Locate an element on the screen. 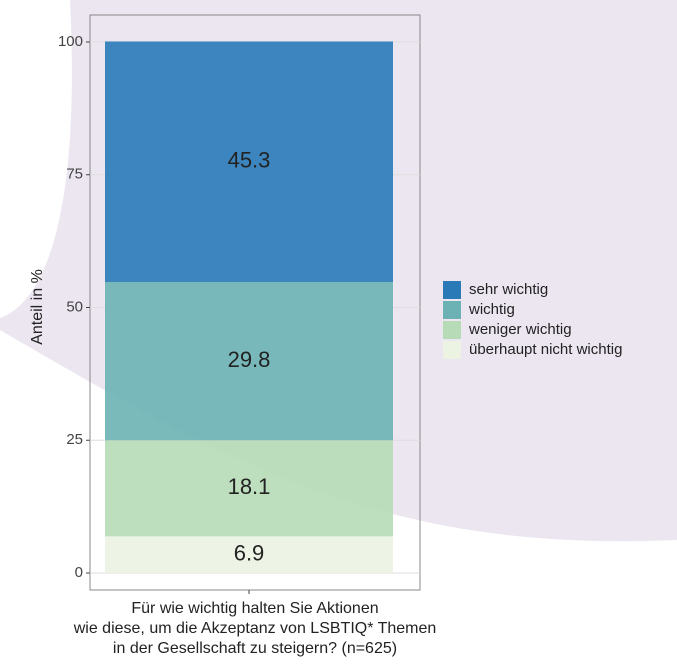 Image resolution: width=677 pixels, height=668 pixels. value-label: 6.9 is located at coordinates (249, 552).